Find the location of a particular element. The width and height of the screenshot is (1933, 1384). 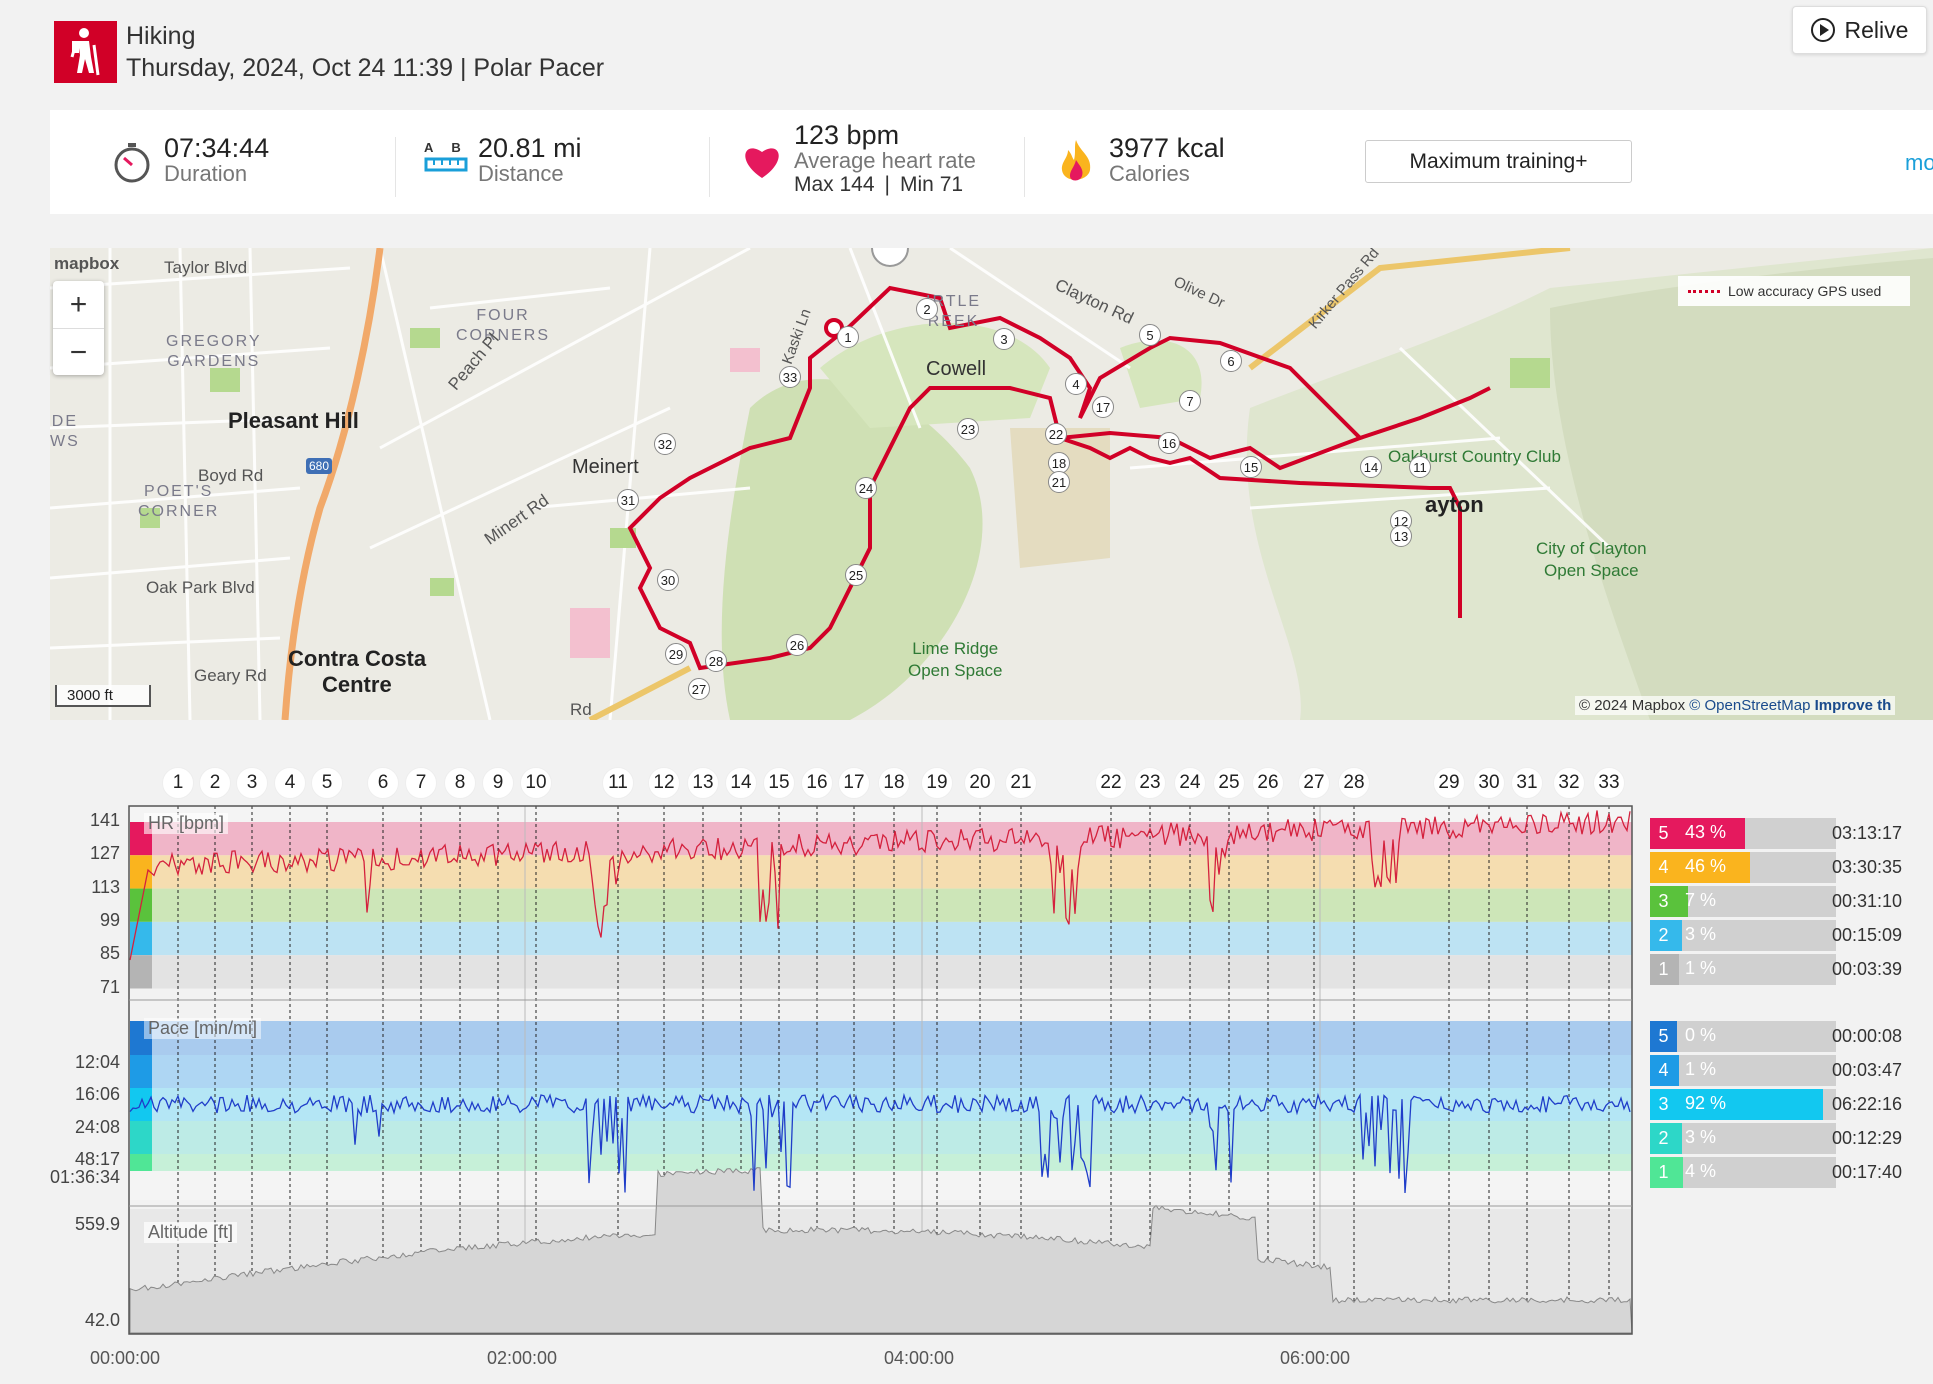

route-marker: 22 is located at coordinates (1056, 434).